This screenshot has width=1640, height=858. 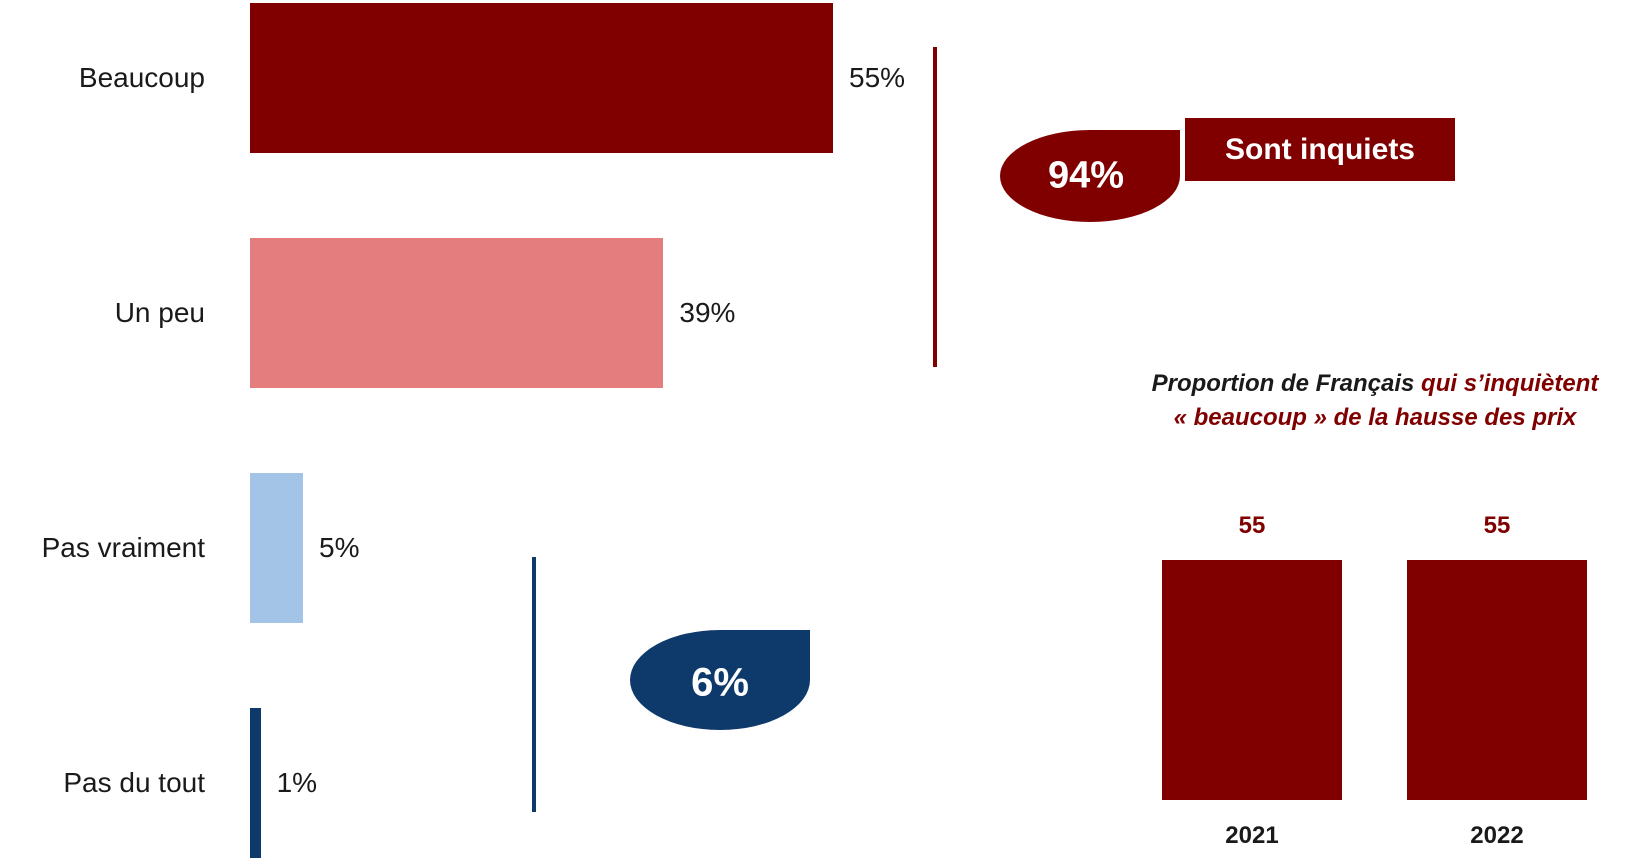 What do you see at coordinates (1497, 835) in the screenshot?
I see `mini-category-label-2022: 2022` at bounding box center [1497, 835].